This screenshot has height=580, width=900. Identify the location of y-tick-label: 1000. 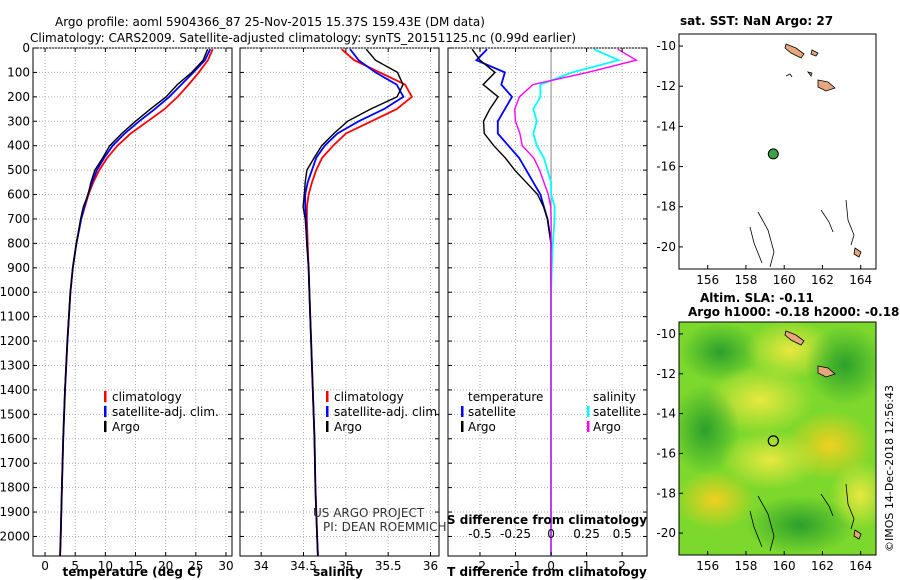
(15, 292).